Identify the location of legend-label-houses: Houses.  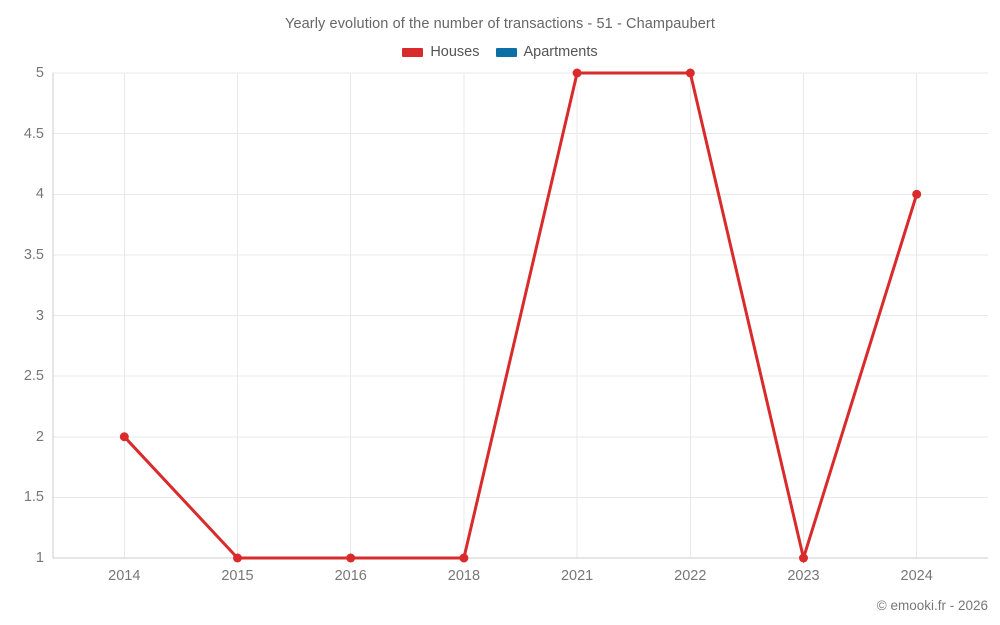
(455, 52).